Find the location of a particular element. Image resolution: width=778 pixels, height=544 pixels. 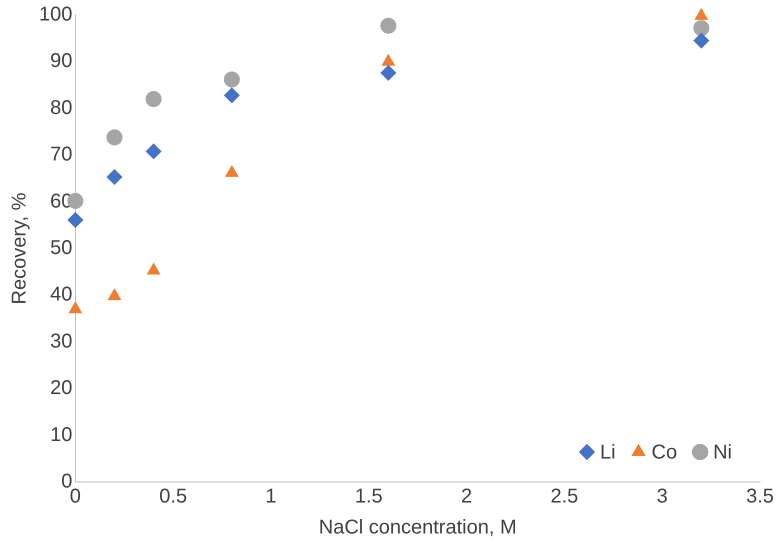

y-tick-label: 20 is located at coordinates (61, 388).